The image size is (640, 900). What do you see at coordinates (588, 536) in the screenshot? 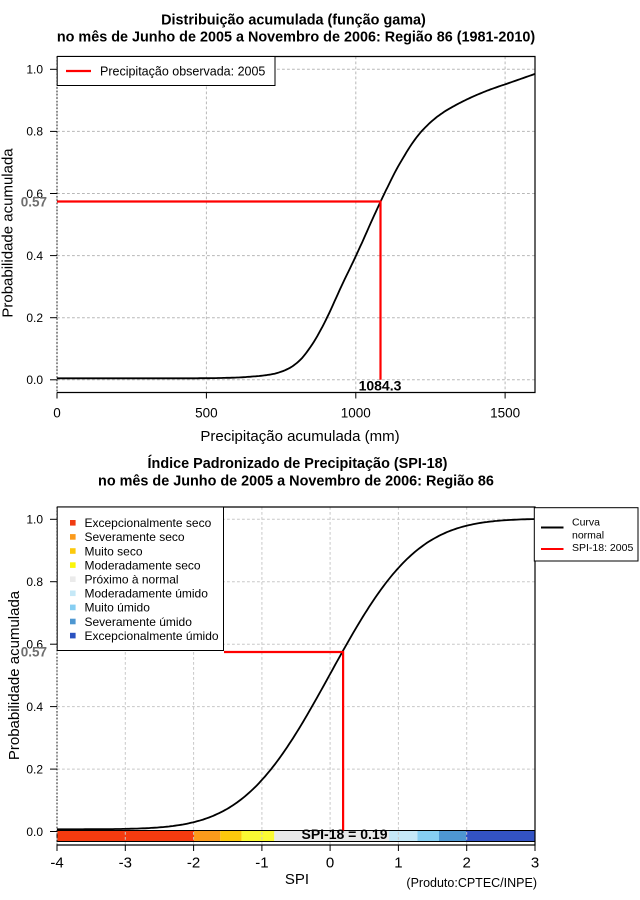
I see `svg-text: normal` at bounding box center [588, 536].